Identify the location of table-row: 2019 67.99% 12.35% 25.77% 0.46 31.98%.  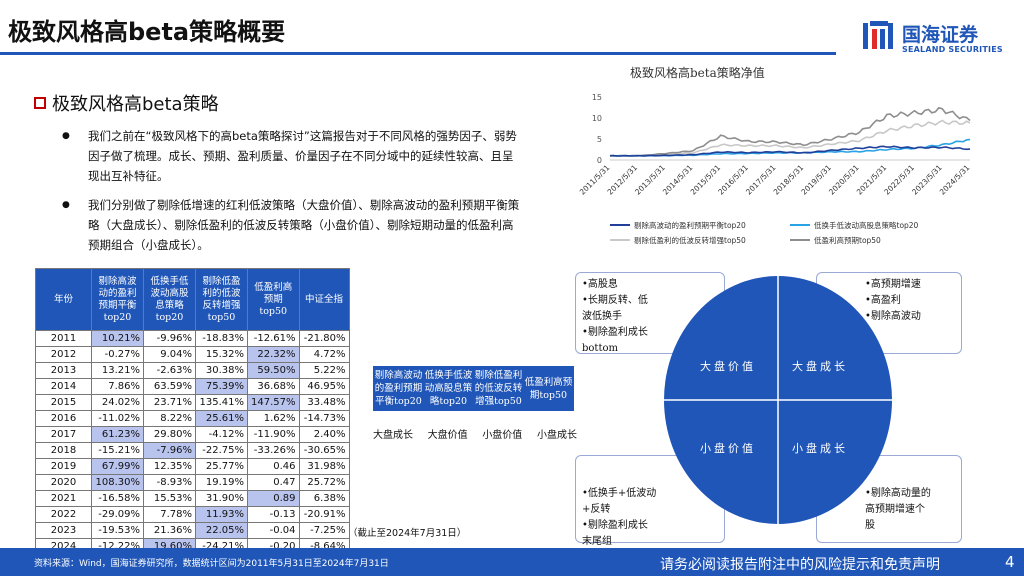
(192, 466).